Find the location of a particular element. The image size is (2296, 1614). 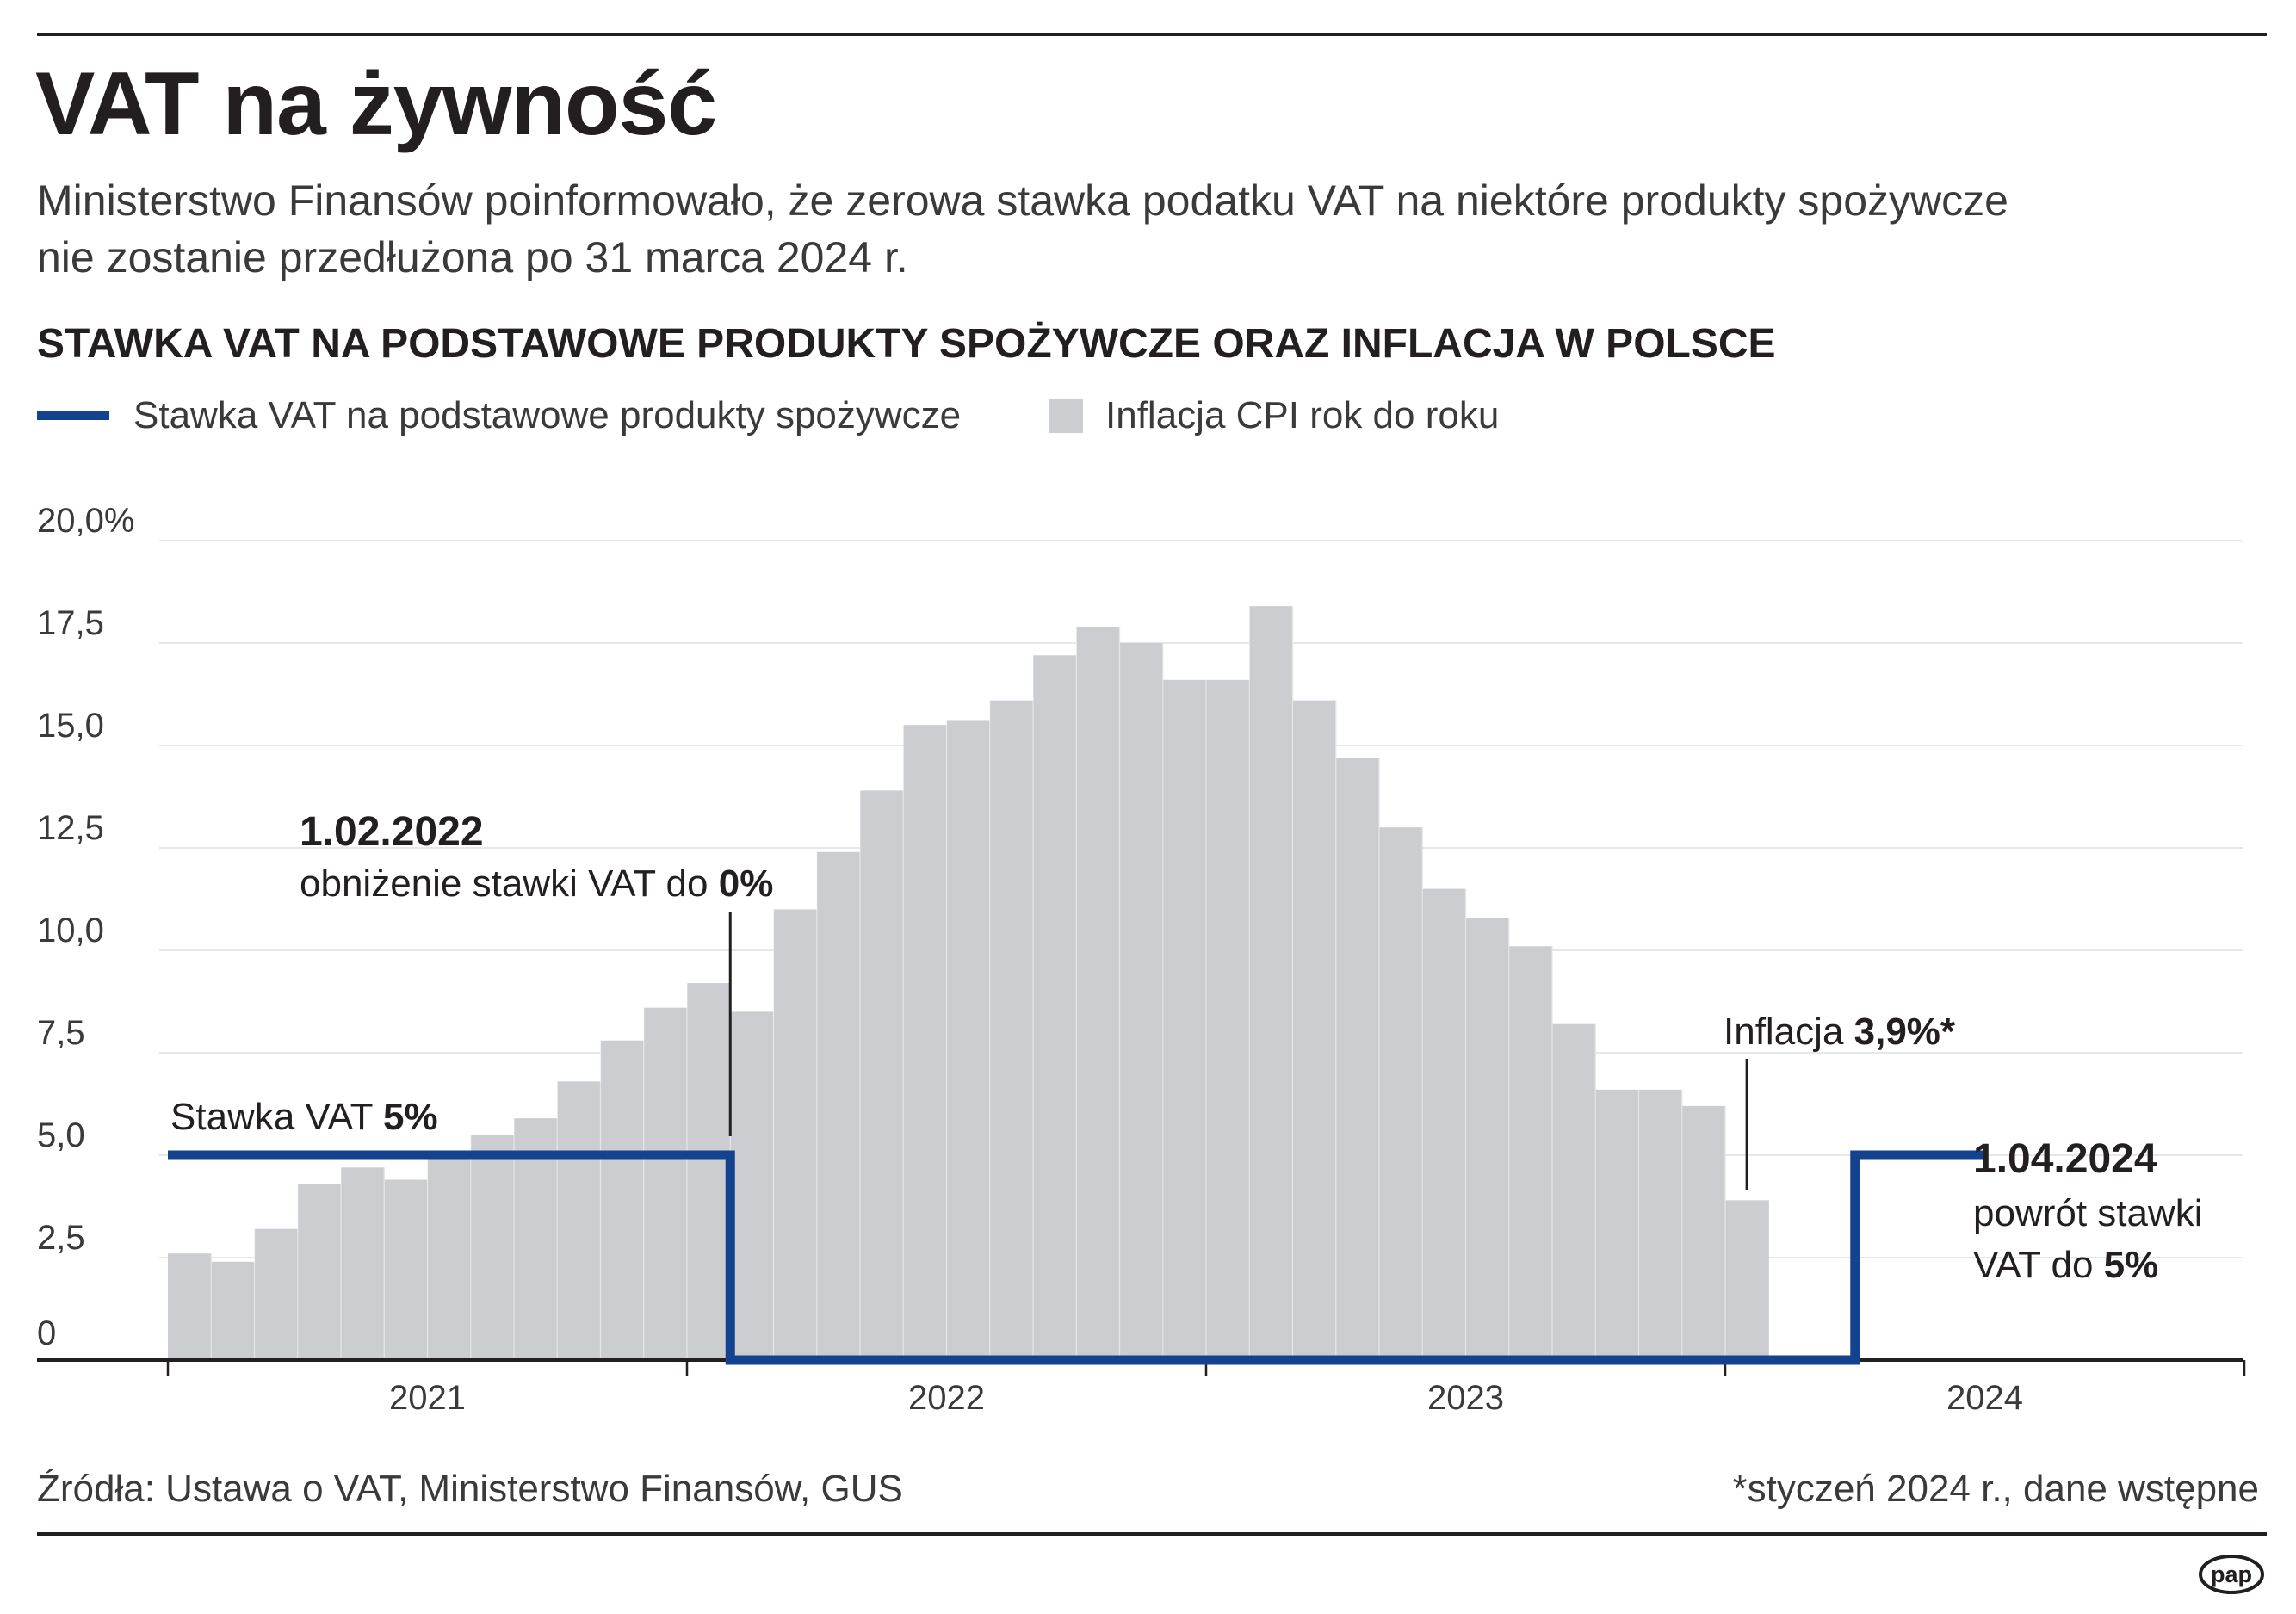

annotation-vat5: Stawka VAT 5% is located at coordinates (304, 1117).